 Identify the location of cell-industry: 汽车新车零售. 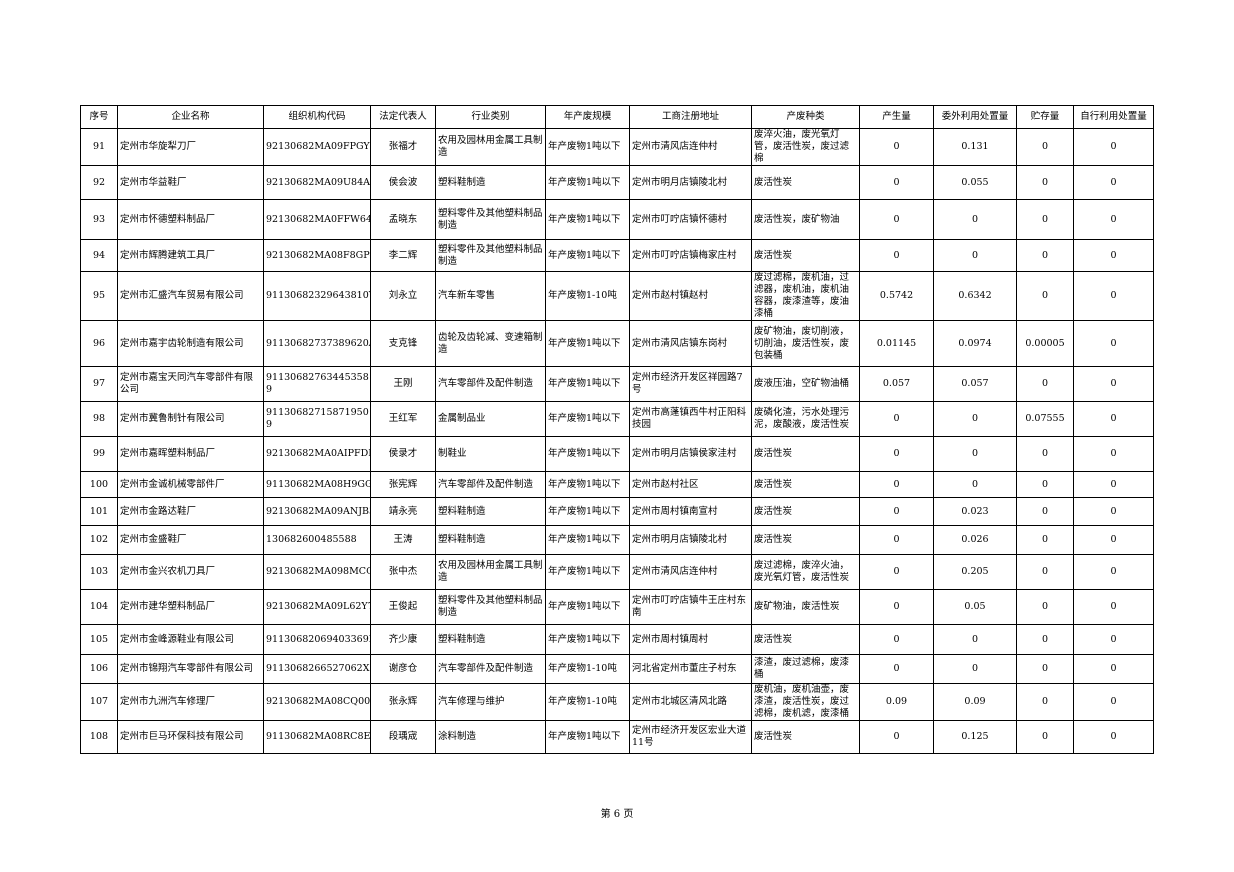
(490, 296).